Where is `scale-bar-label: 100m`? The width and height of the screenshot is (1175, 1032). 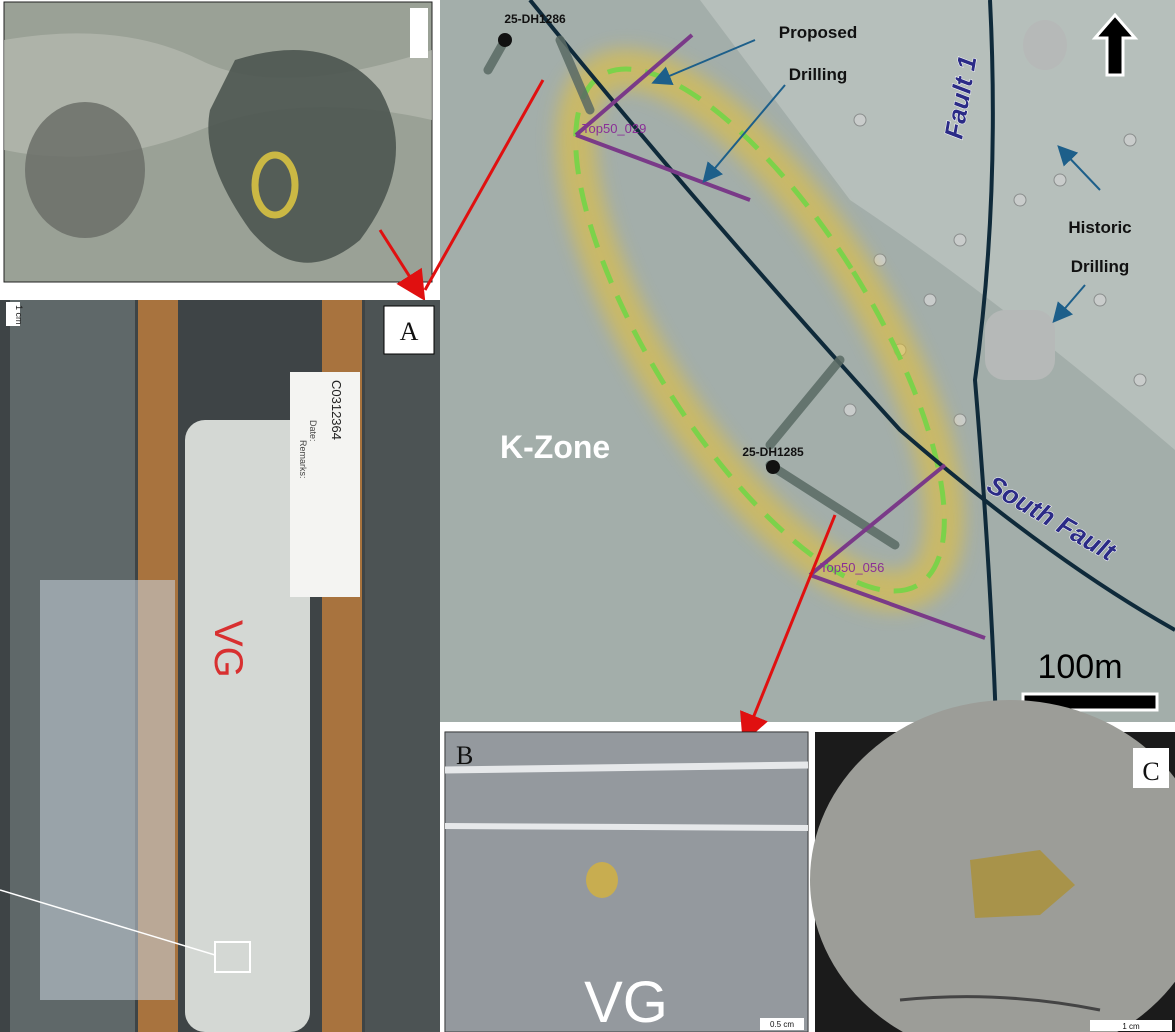 scale-bar-label: 100m is located at coordinates (1079, 667).